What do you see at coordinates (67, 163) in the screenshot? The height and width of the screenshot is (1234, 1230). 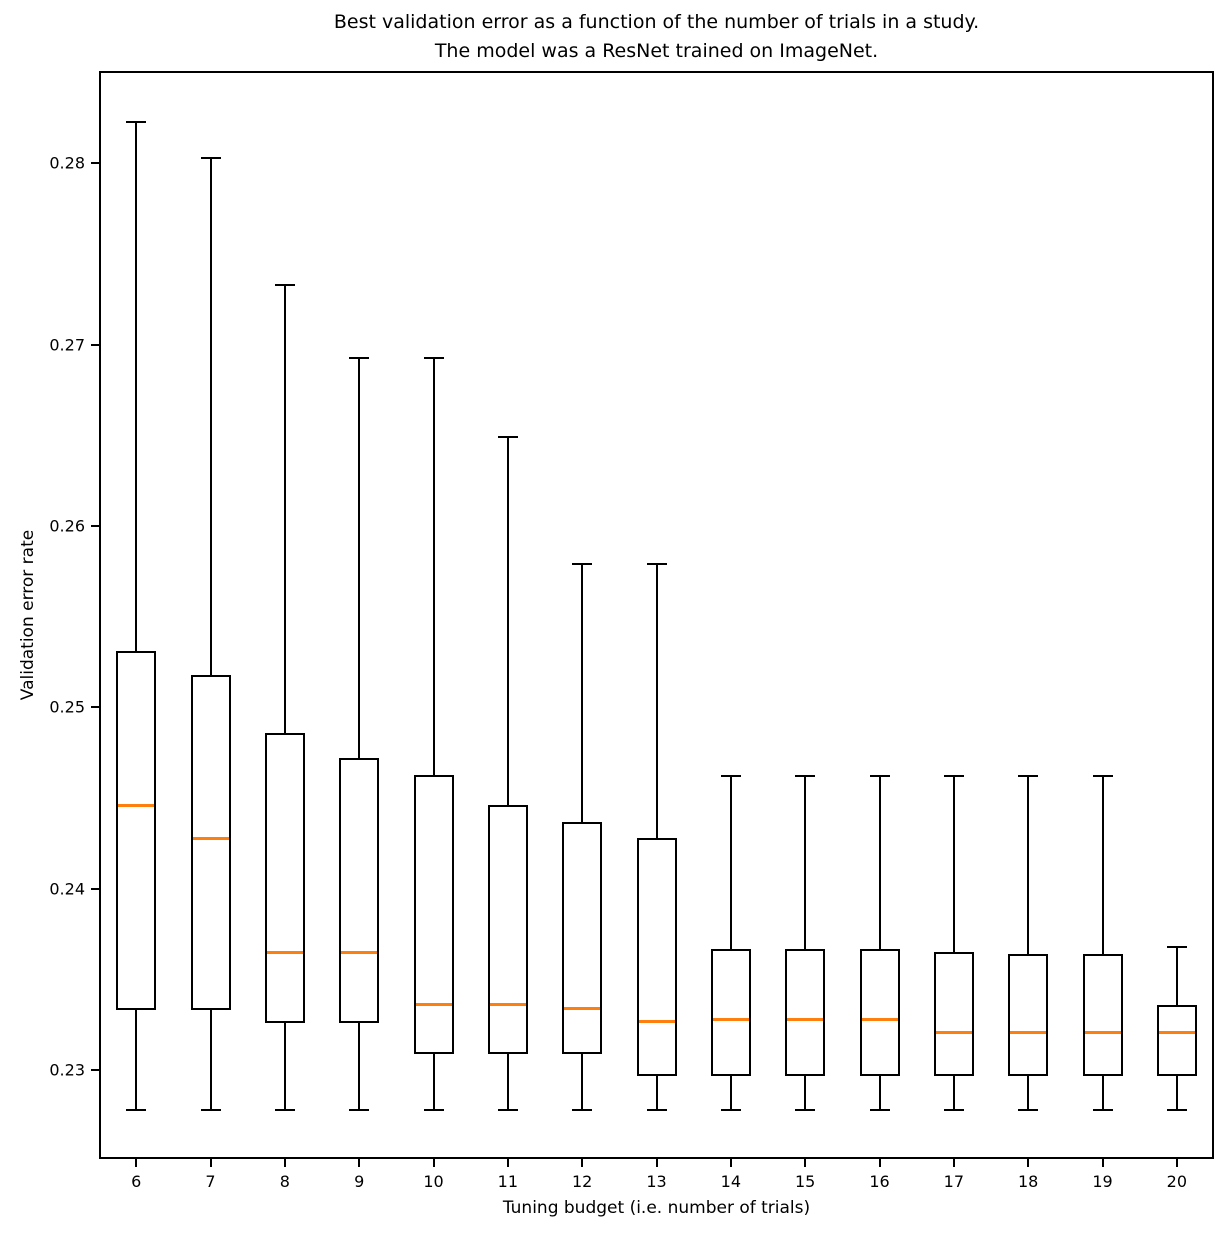 I see `y-tick-label: 0.28` at bounding box center [67, 163].